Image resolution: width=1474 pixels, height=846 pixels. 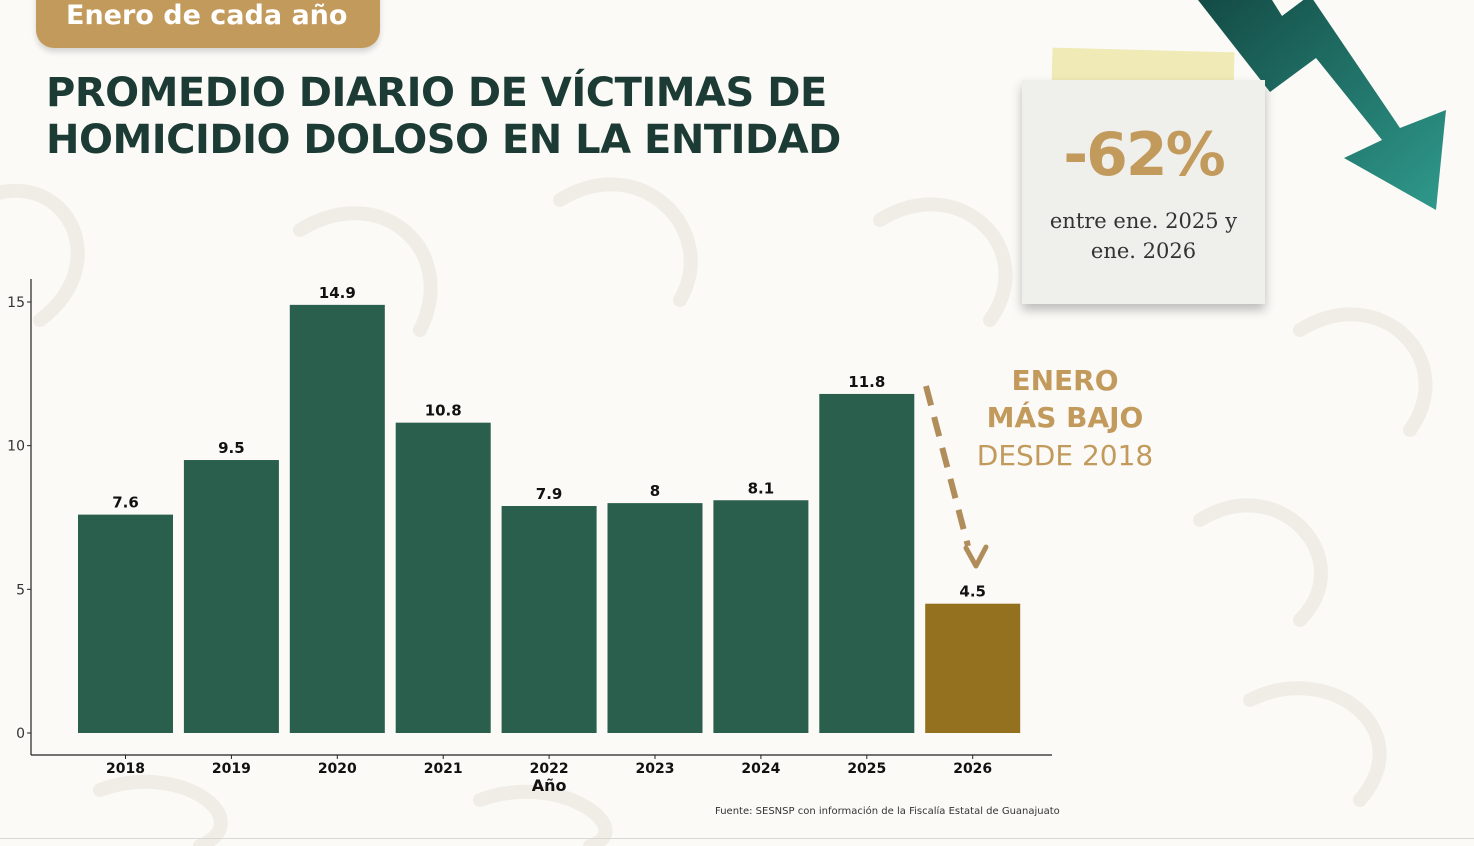 What do you see at coordinates (655, 769) in the screenshot?
I see `x-tick-label-2023: 2023` at bounding box center [655, 769].